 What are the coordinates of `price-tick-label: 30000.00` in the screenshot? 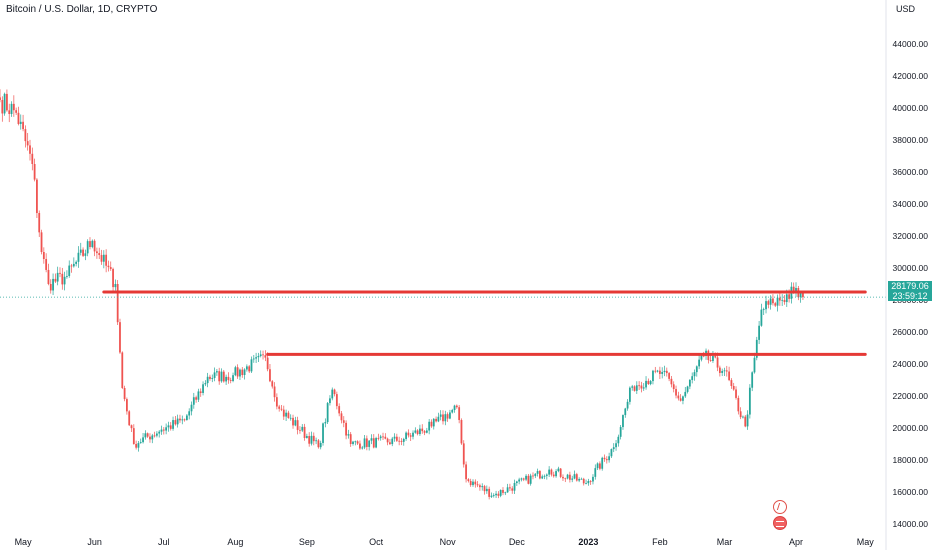 It's located at (911, 268).